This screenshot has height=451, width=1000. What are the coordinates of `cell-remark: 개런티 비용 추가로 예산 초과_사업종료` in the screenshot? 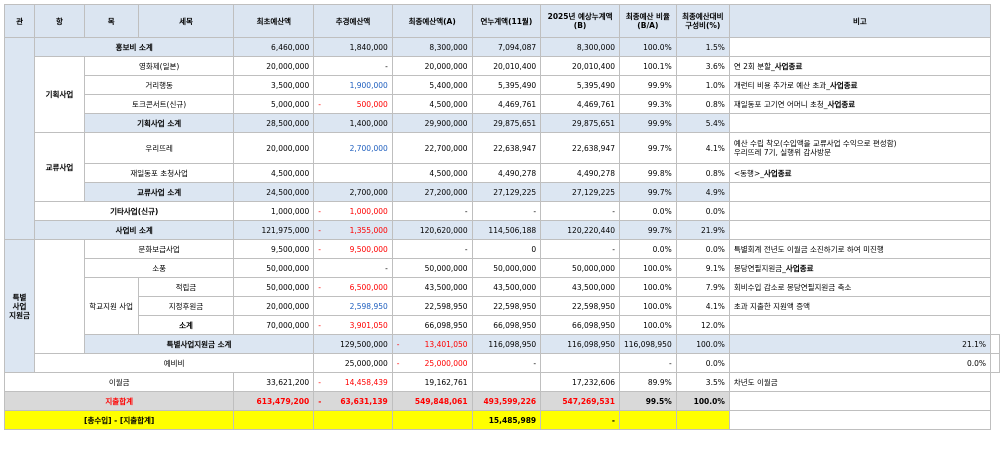 It's located at (860, 85).